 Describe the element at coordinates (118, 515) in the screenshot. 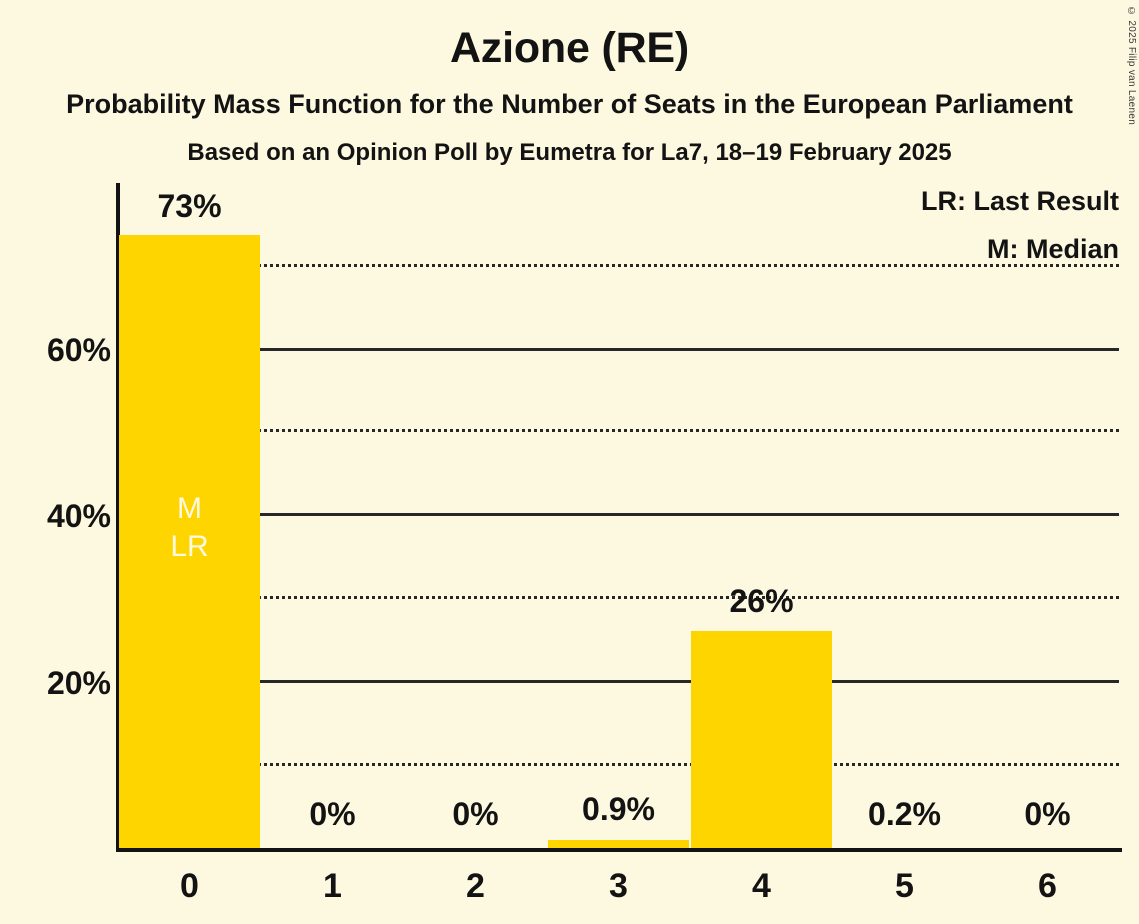

I see `y-axis-line` at that location.